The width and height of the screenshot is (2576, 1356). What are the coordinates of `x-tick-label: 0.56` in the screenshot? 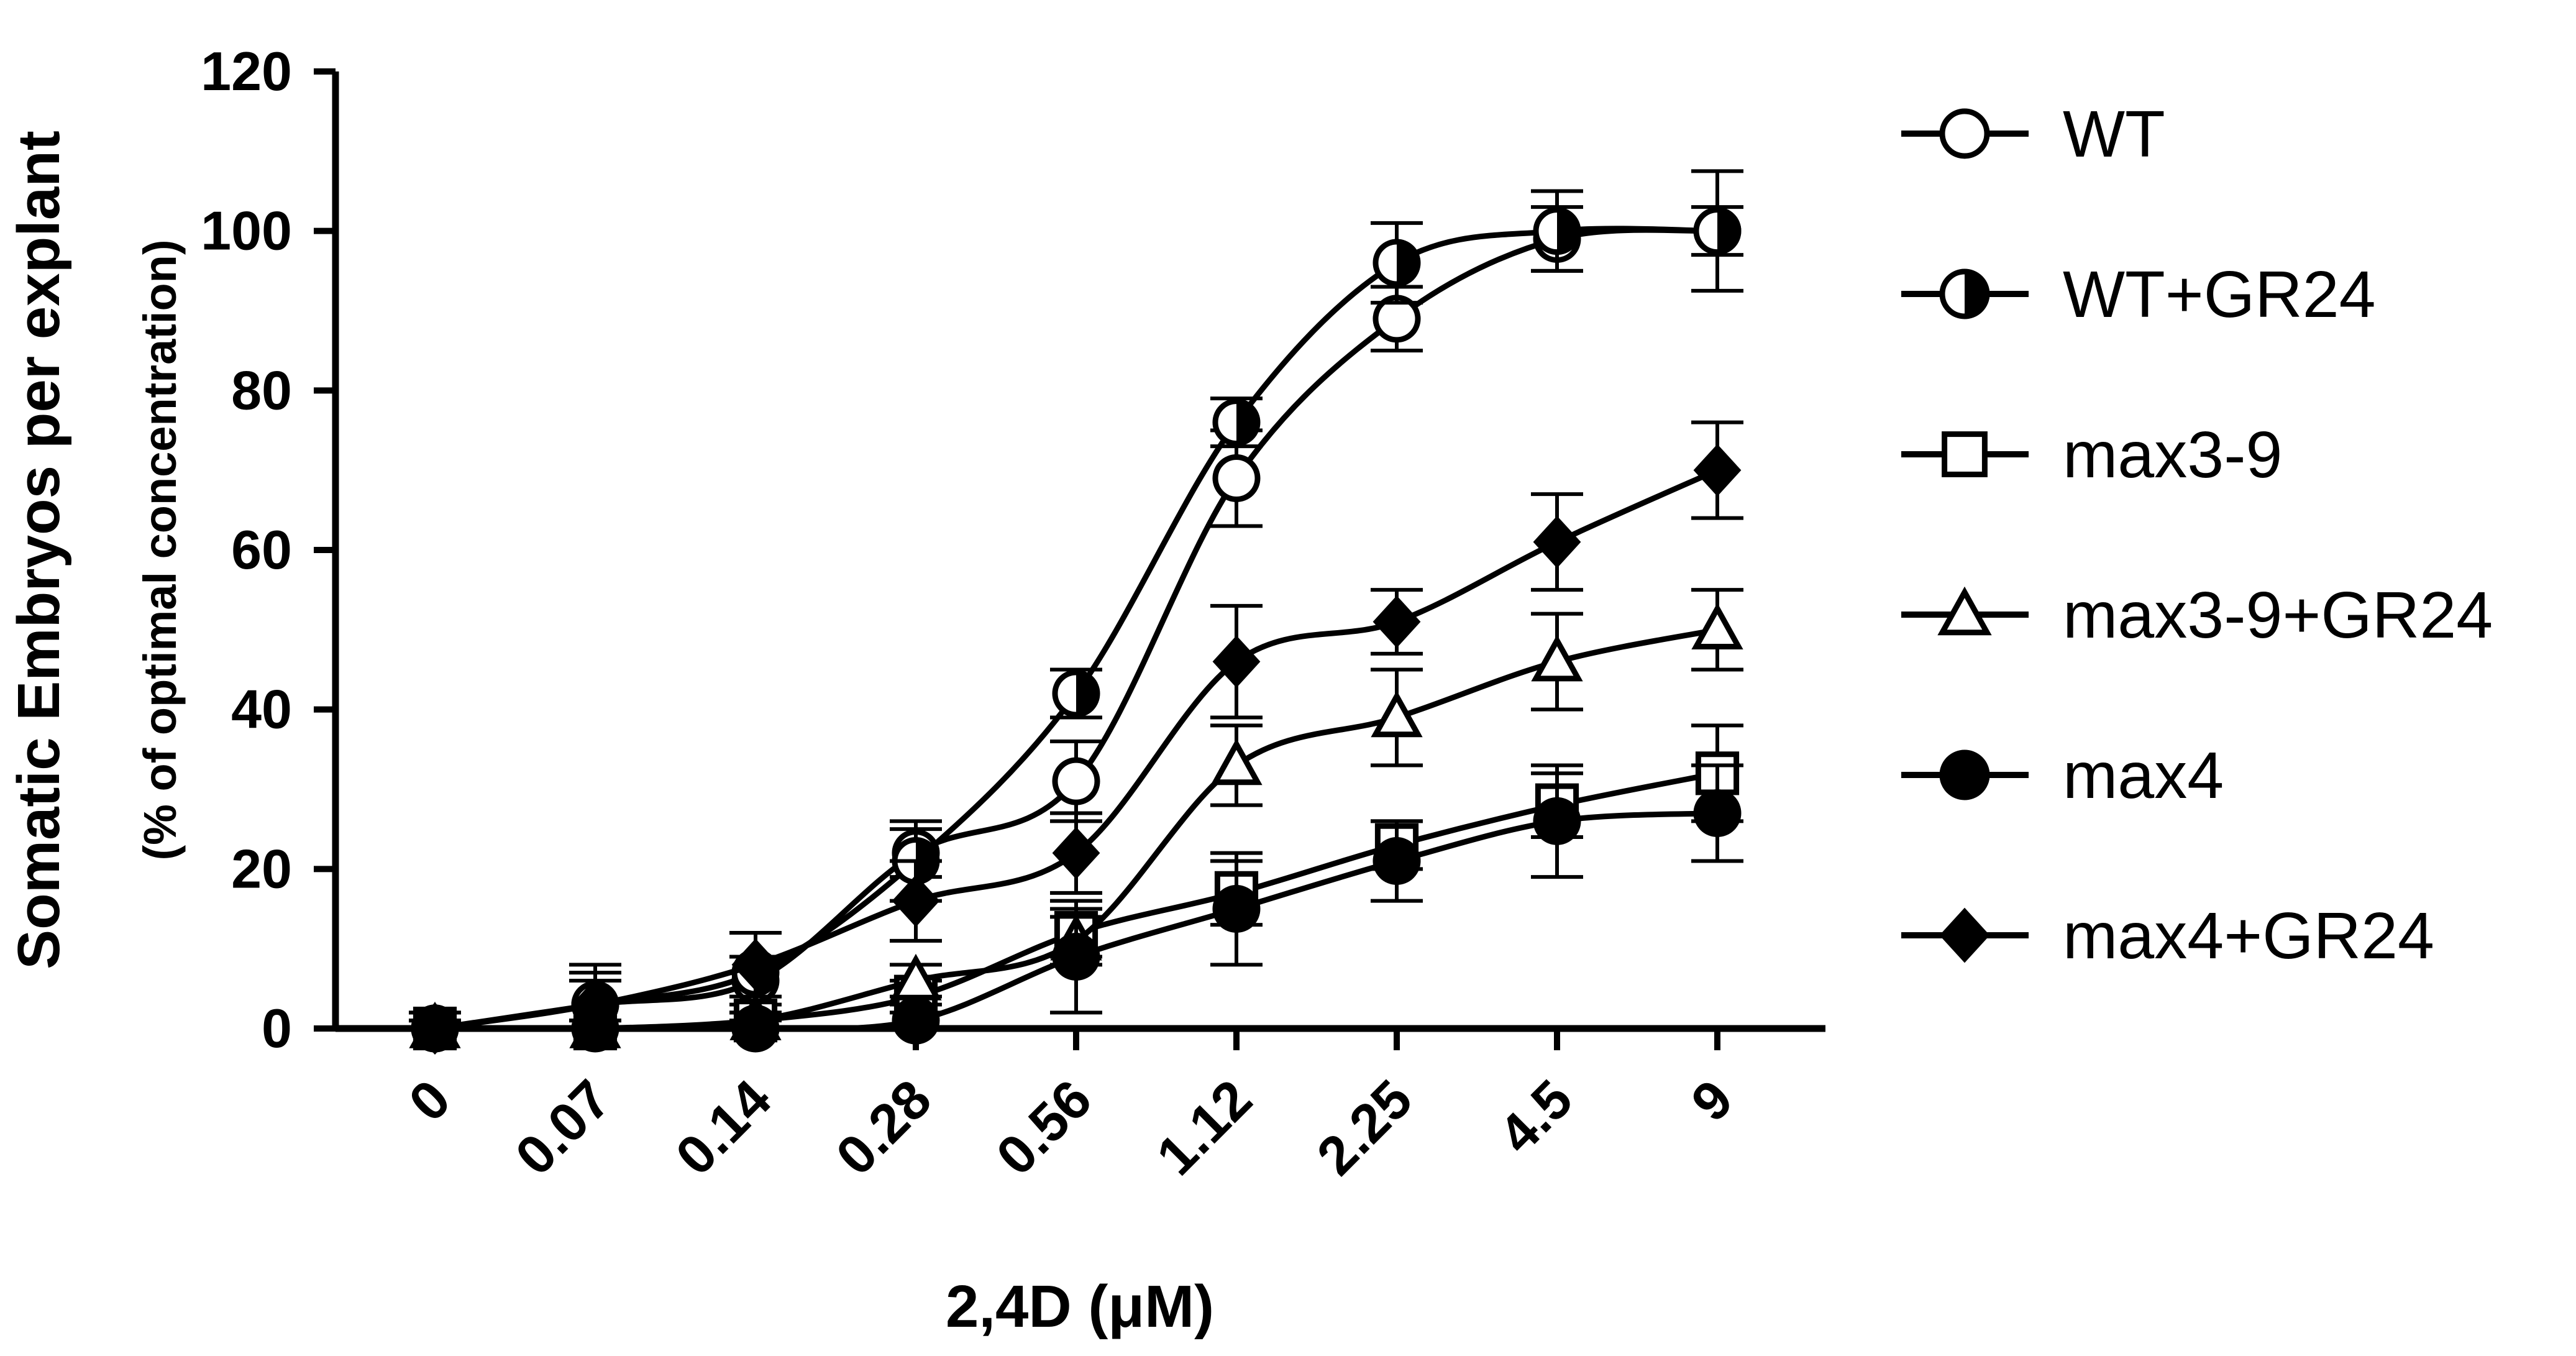 It's located at (1043, 1127).